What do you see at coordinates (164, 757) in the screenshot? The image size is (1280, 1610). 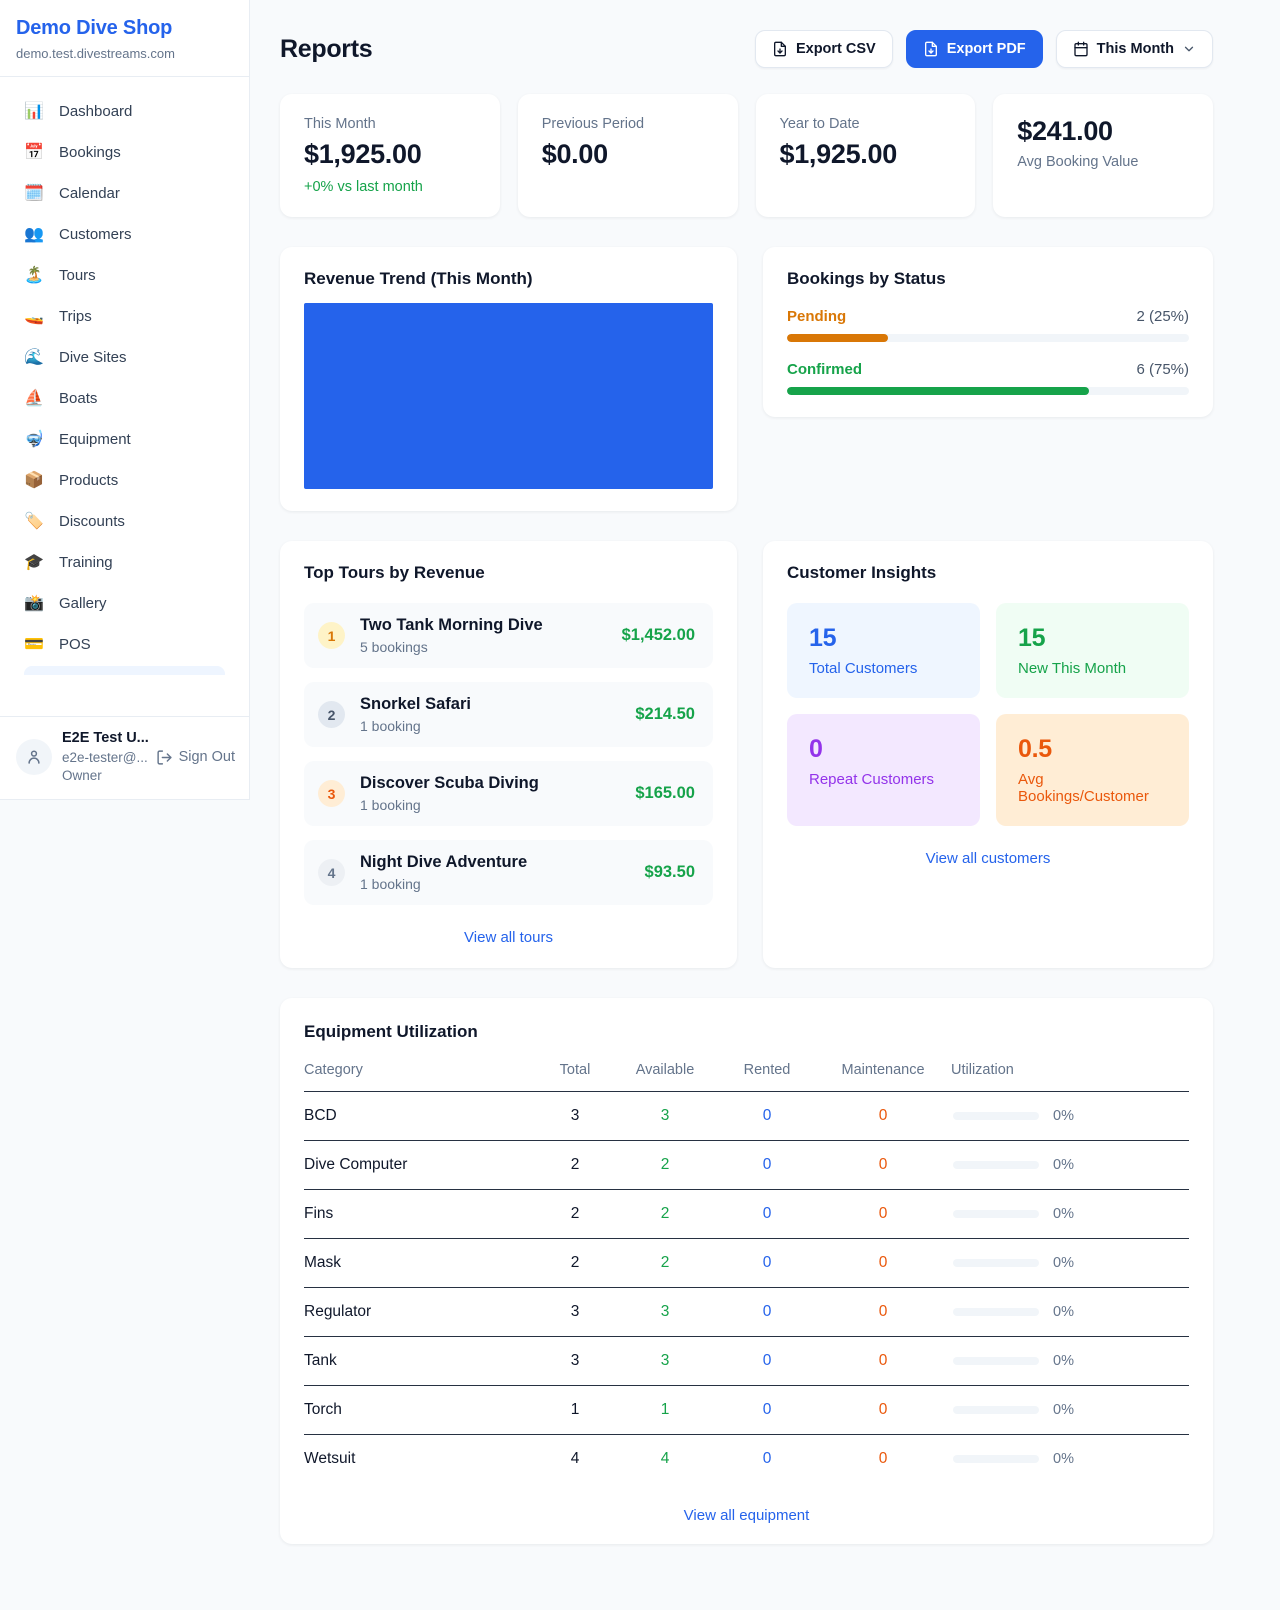 I see `logout-icon` at bounding box center [164, 757].